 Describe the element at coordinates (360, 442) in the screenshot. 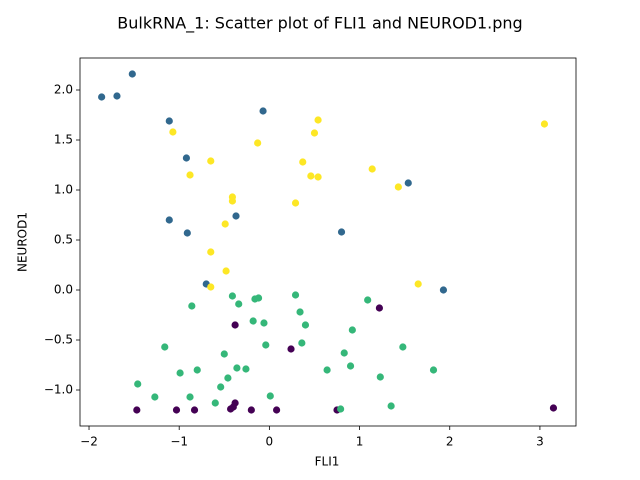

I see `x-tick-label: 1` at that location.